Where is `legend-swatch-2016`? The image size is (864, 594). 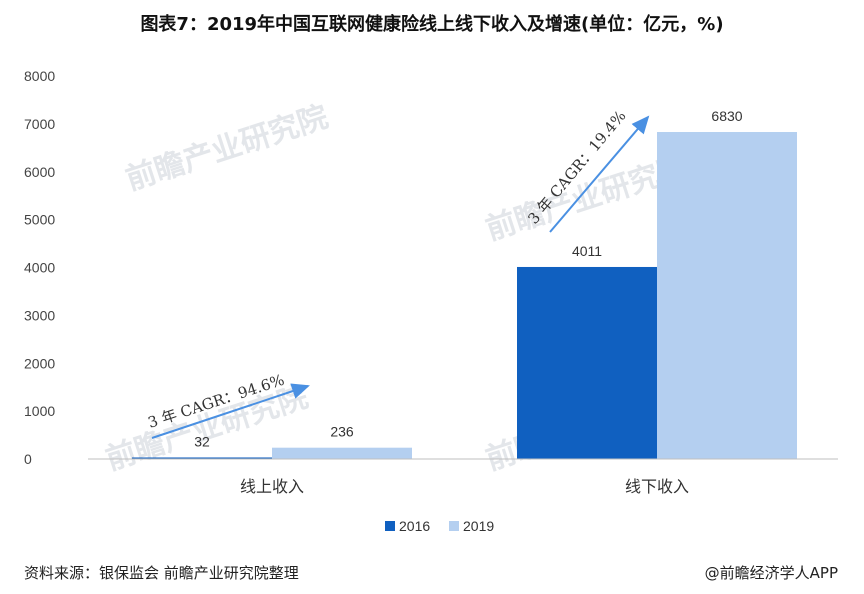
legend-swatch-2016 is located at coordinates (390, 526).